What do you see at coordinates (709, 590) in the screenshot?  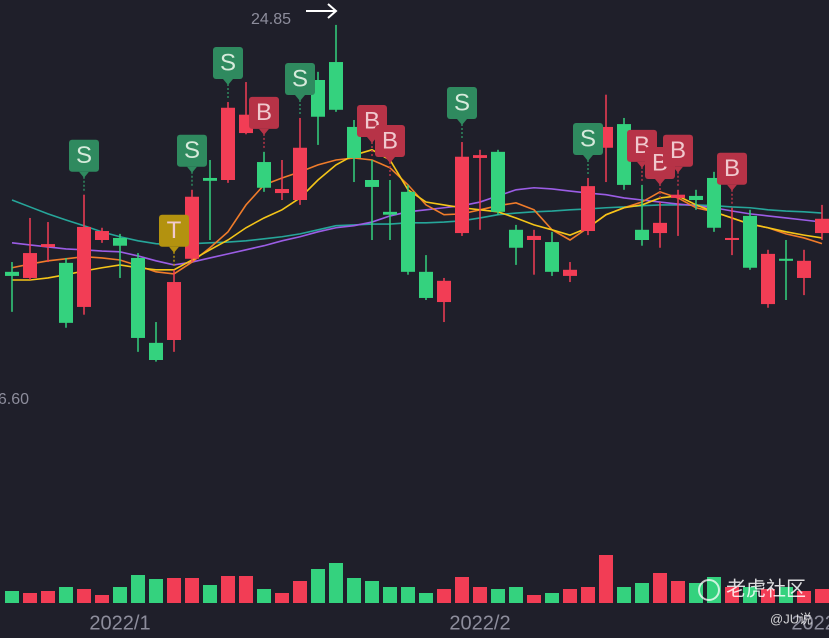 I see `watermark-logo` at bounding box center [709, 590].